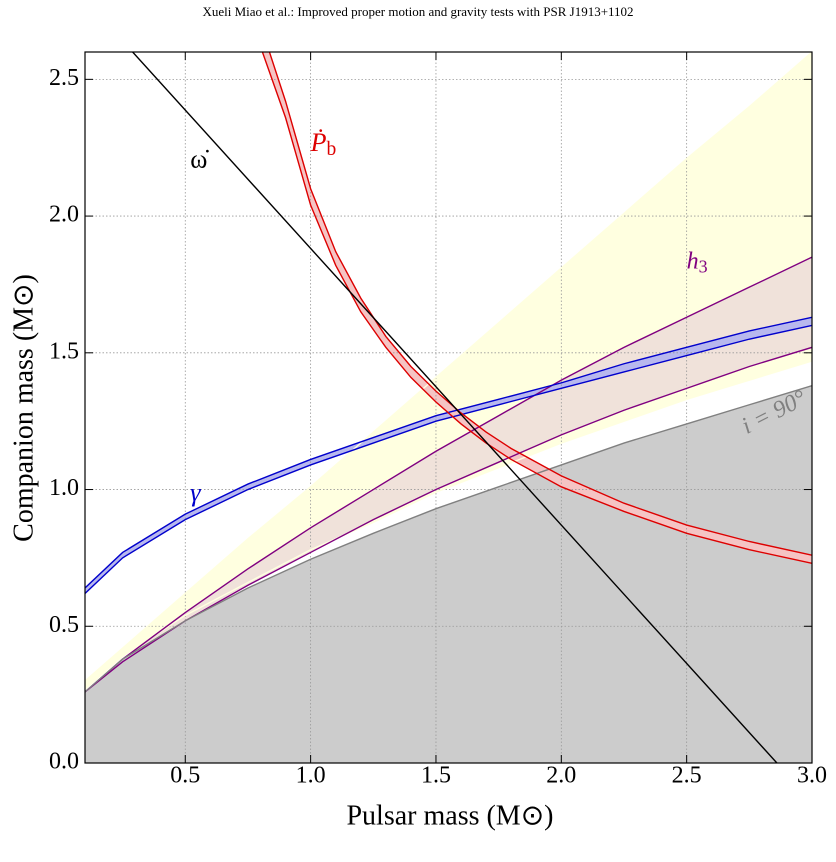  What do you see at coordinates (561, 776) in the screenshot?
I see `x-tick-label: 2.0` at bounding box center [561, 776].